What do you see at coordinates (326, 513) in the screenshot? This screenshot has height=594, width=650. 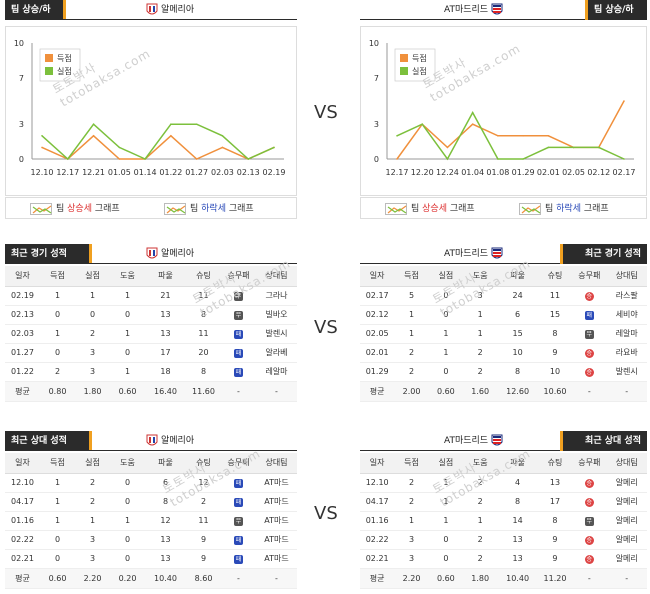 I see `vs-label-h2h: VS` at bounding box center [326, 513].